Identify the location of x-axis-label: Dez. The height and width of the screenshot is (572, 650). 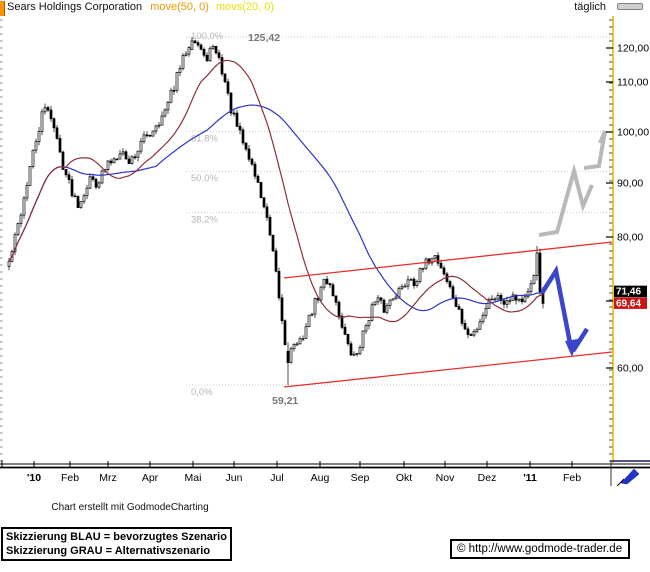
(487, 478).